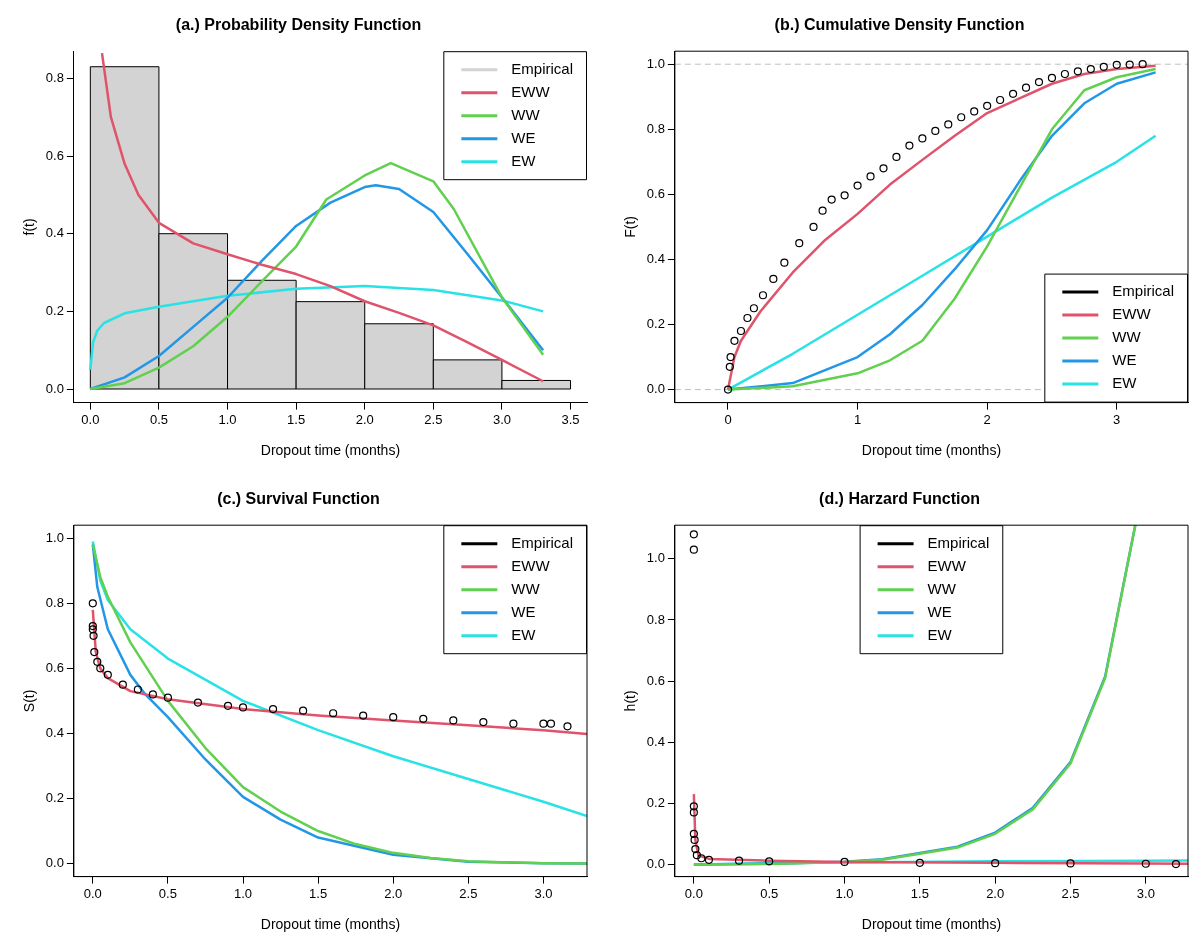 Image resolution: width=1203 pixels, height=949 pixels. What do you see at coordinates (987, 419) in the screenshot?
I see `x-tick-label: 2` at bounding box center [987, 419].